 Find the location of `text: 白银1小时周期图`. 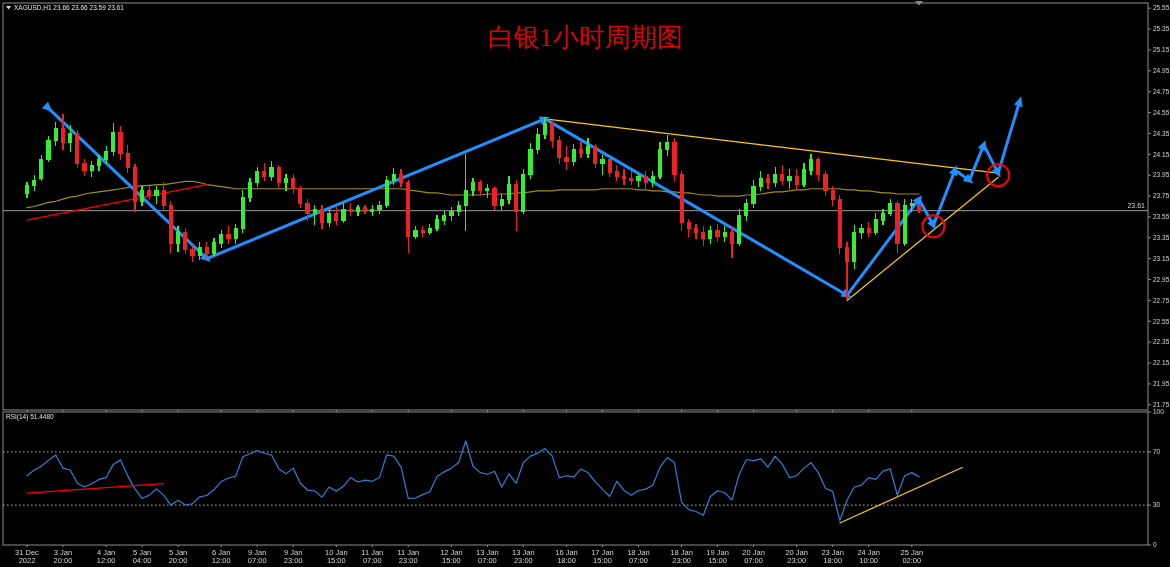

text: 白银1小时周期图 is located at coordinates (585, 37).